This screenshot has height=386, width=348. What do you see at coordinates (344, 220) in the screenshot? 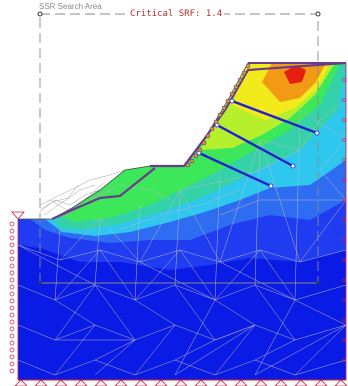
I see `right-rollers` at bounding box center [344, 220].